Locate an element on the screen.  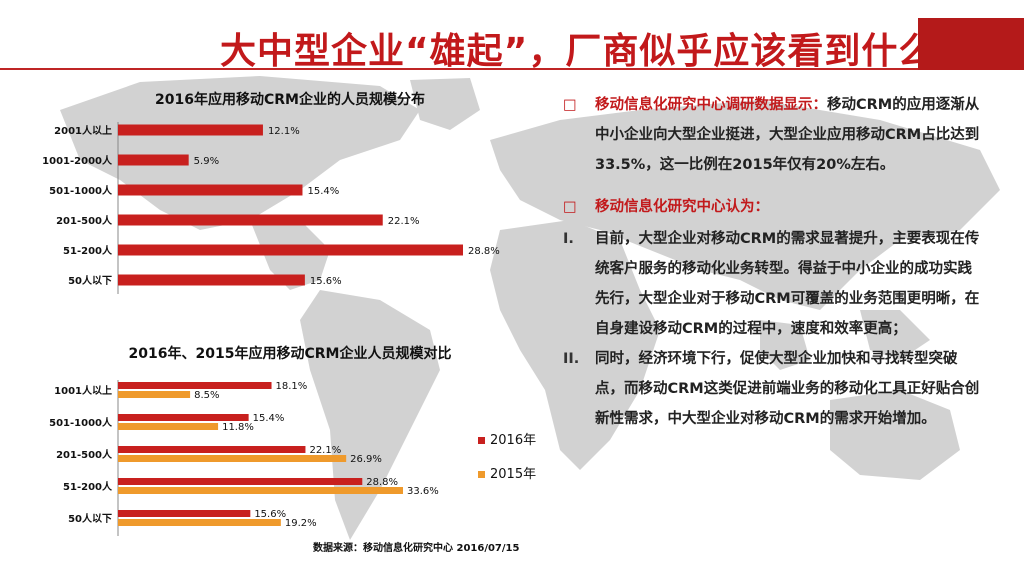
page-title: 大中型企业“雄起”，厂商似乎应该看到什么 is located at coordinates (578, 51).